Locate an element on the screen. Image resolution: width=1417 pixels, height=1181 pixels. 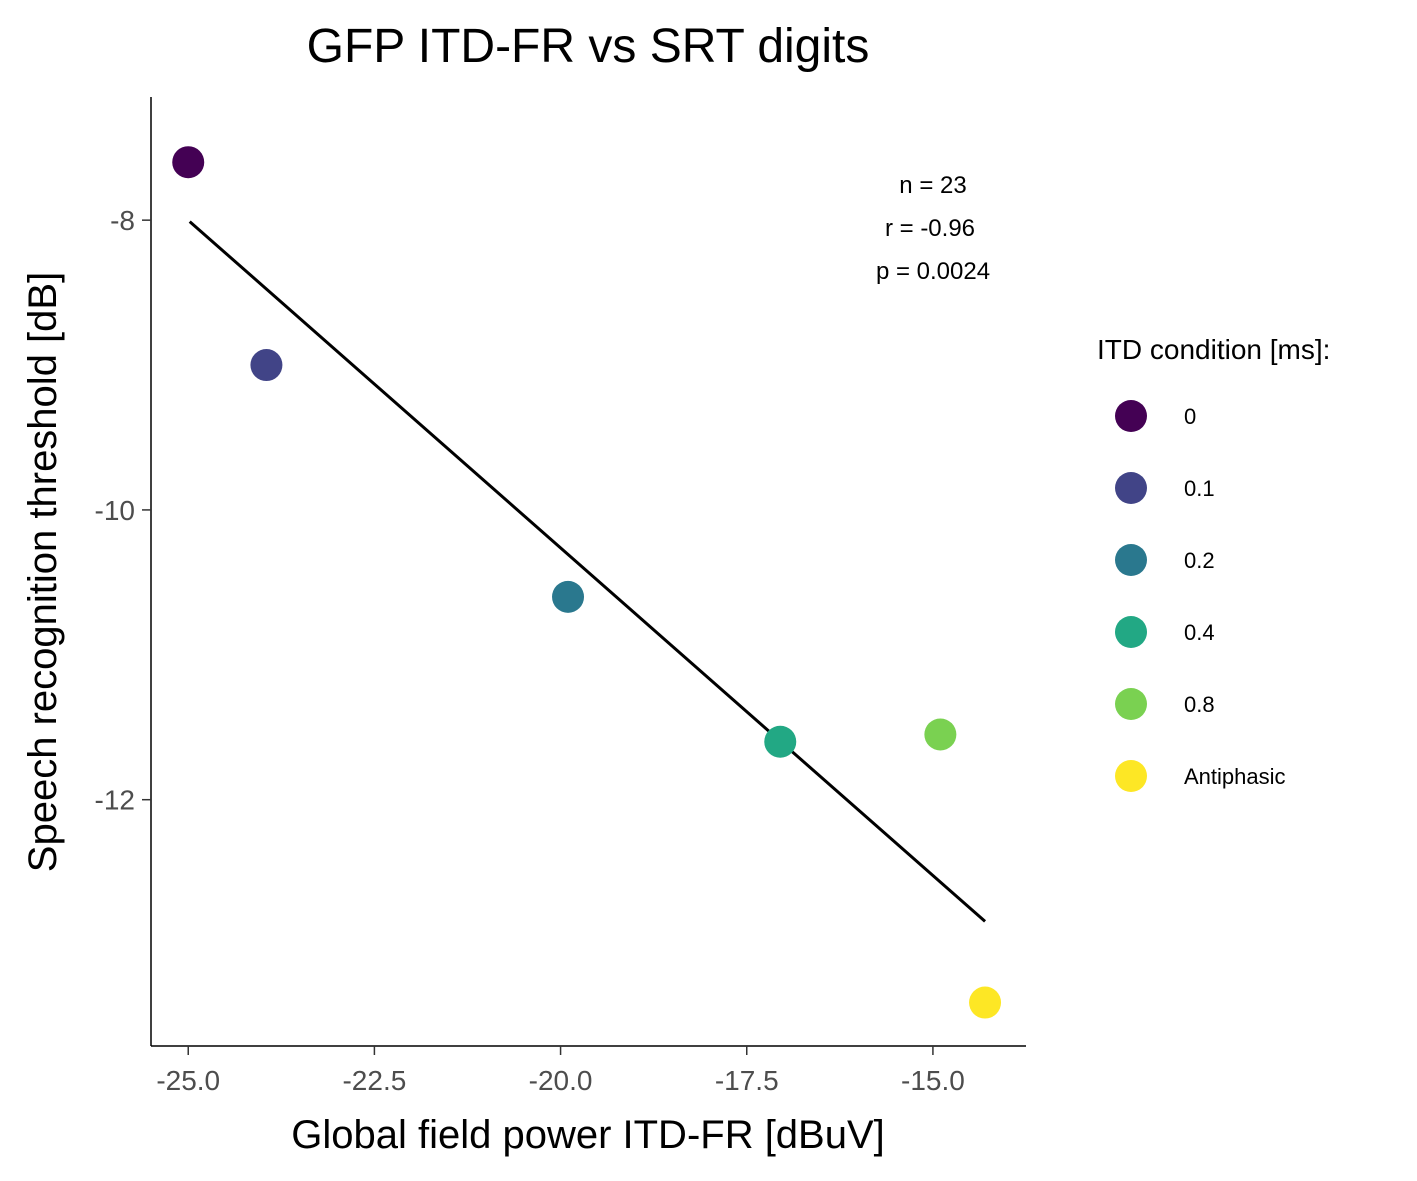
y-axis-ticks: -8 -10 -12 is located at coordinates (123, 510).